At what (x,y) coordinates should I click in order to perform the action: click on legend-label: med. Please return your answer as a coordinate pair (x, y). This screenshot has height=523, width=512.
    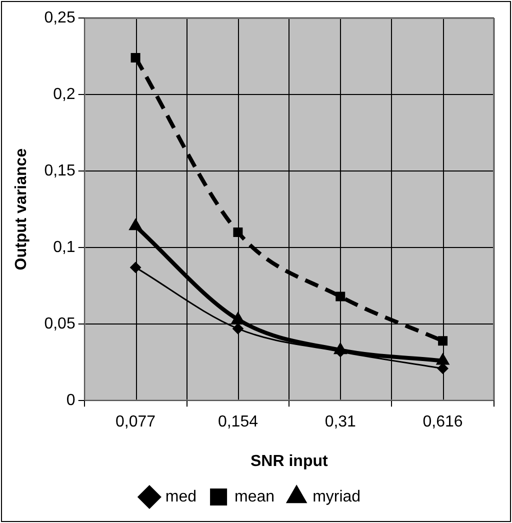
    Looking at the image, I should click on (181, 497).